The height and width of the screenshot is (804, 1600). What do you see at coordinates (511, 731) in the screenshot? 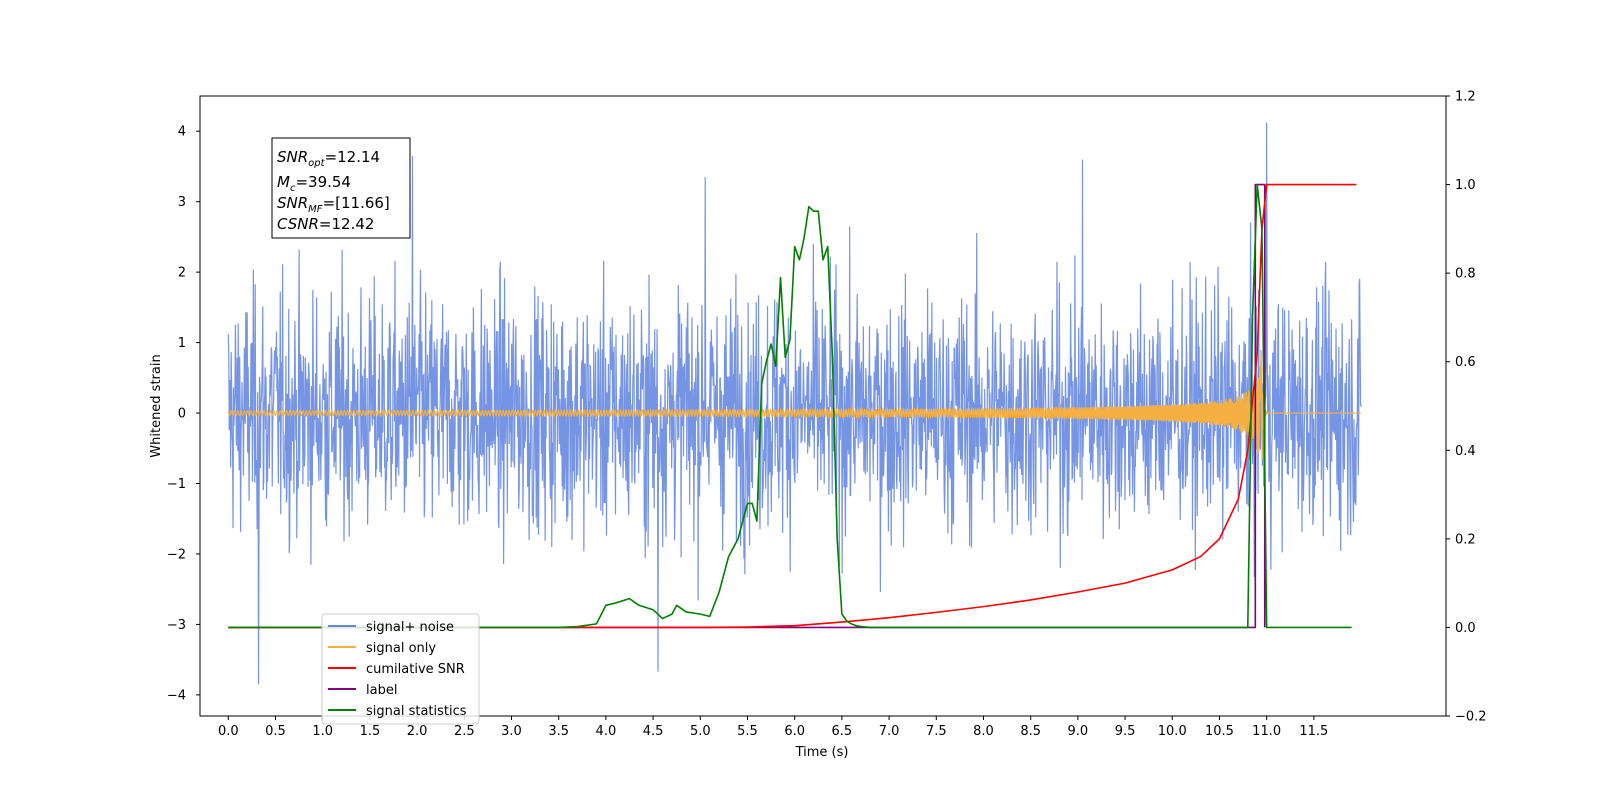
I see `x-tick-label: 3.0` at bounding box center [511, 731].